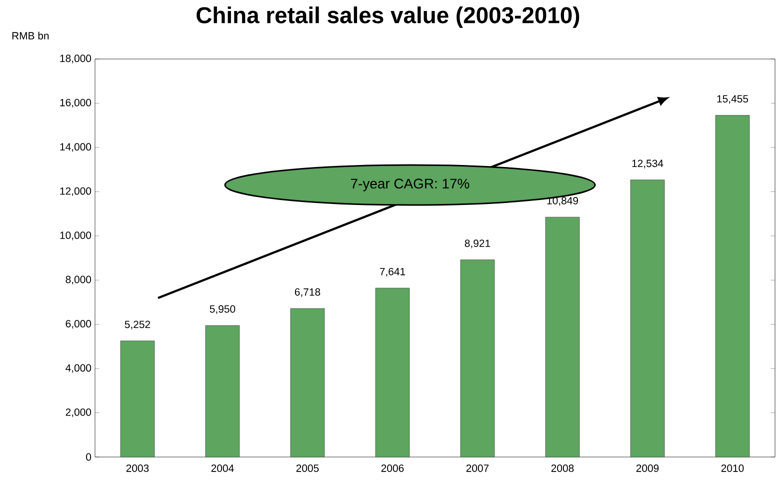 Image resolution: width=776 pixels, height=495 pixels. Describe the element at coordinates (79, 280) in the screenshot. I see `y-tick-label: 8,000` at that location.